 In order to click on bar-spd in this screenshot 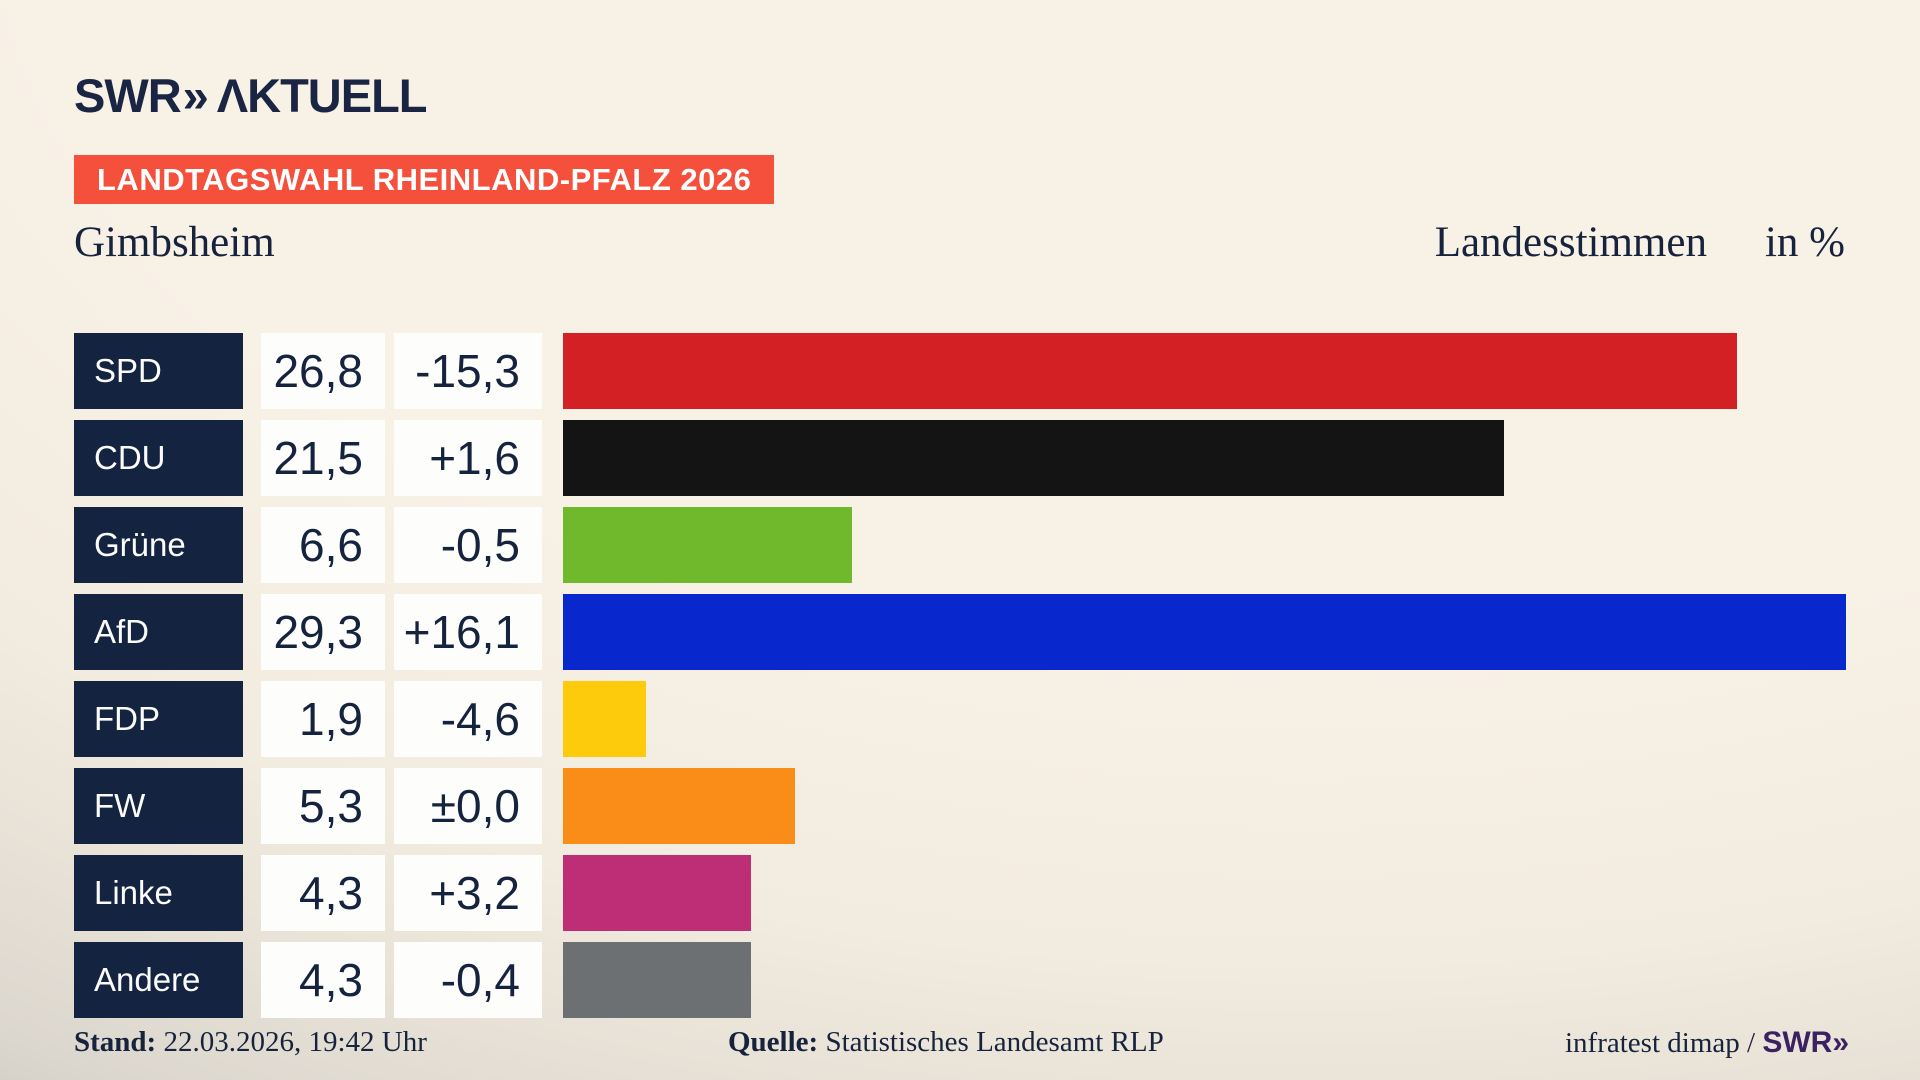, I will do `click(1150, 371)`.